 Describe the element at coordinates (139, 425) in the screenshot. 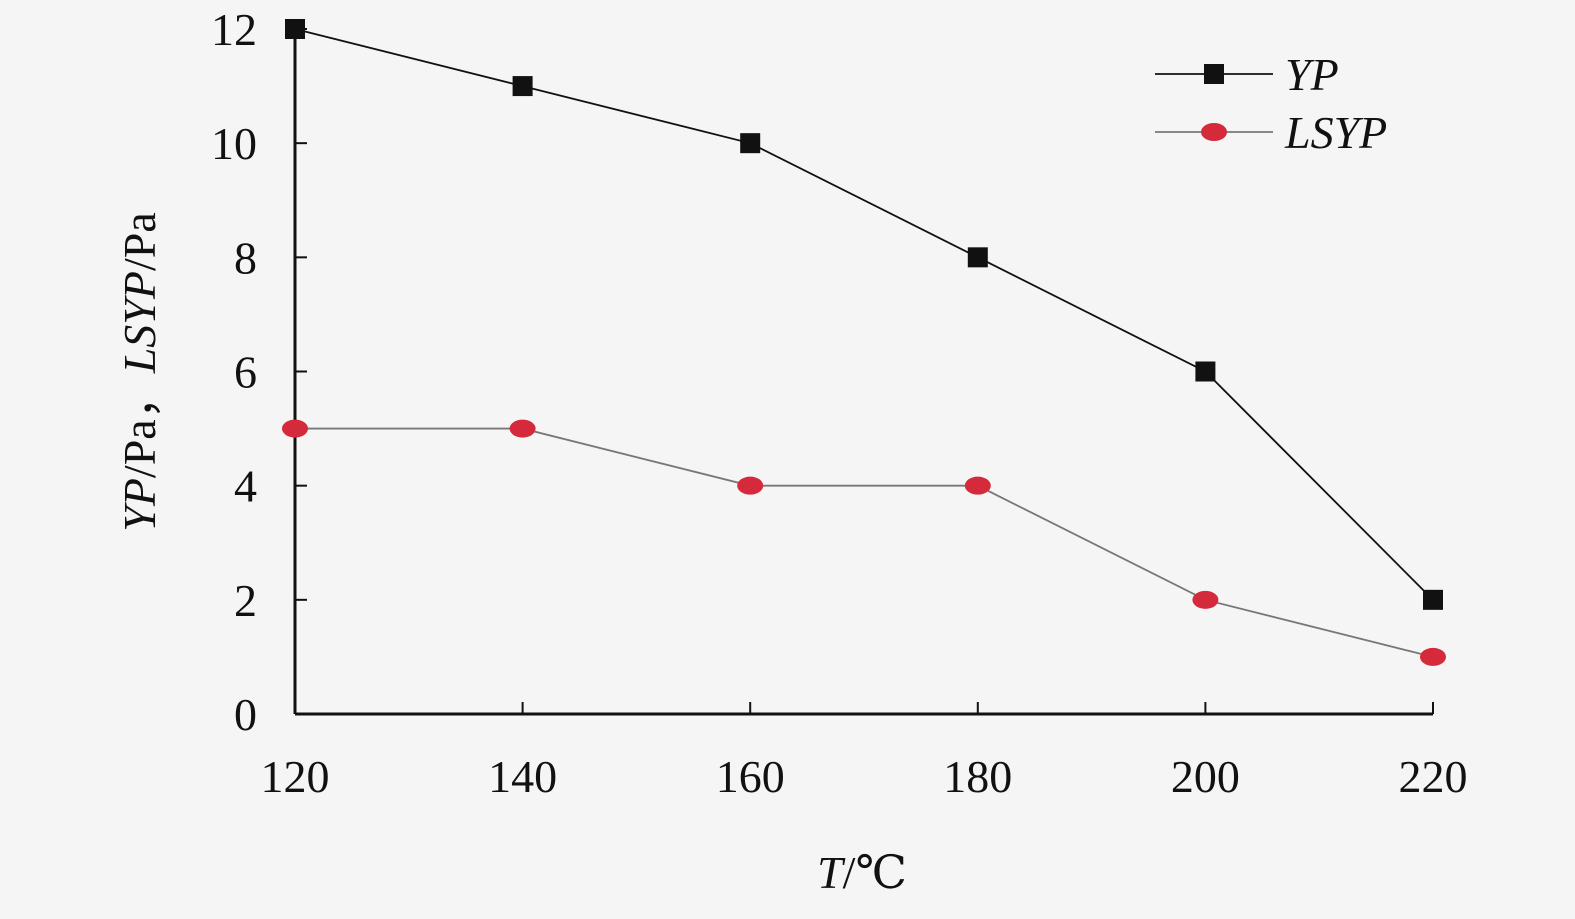

I see `y-axis-title-yp-unit: /Pa，` at that location.